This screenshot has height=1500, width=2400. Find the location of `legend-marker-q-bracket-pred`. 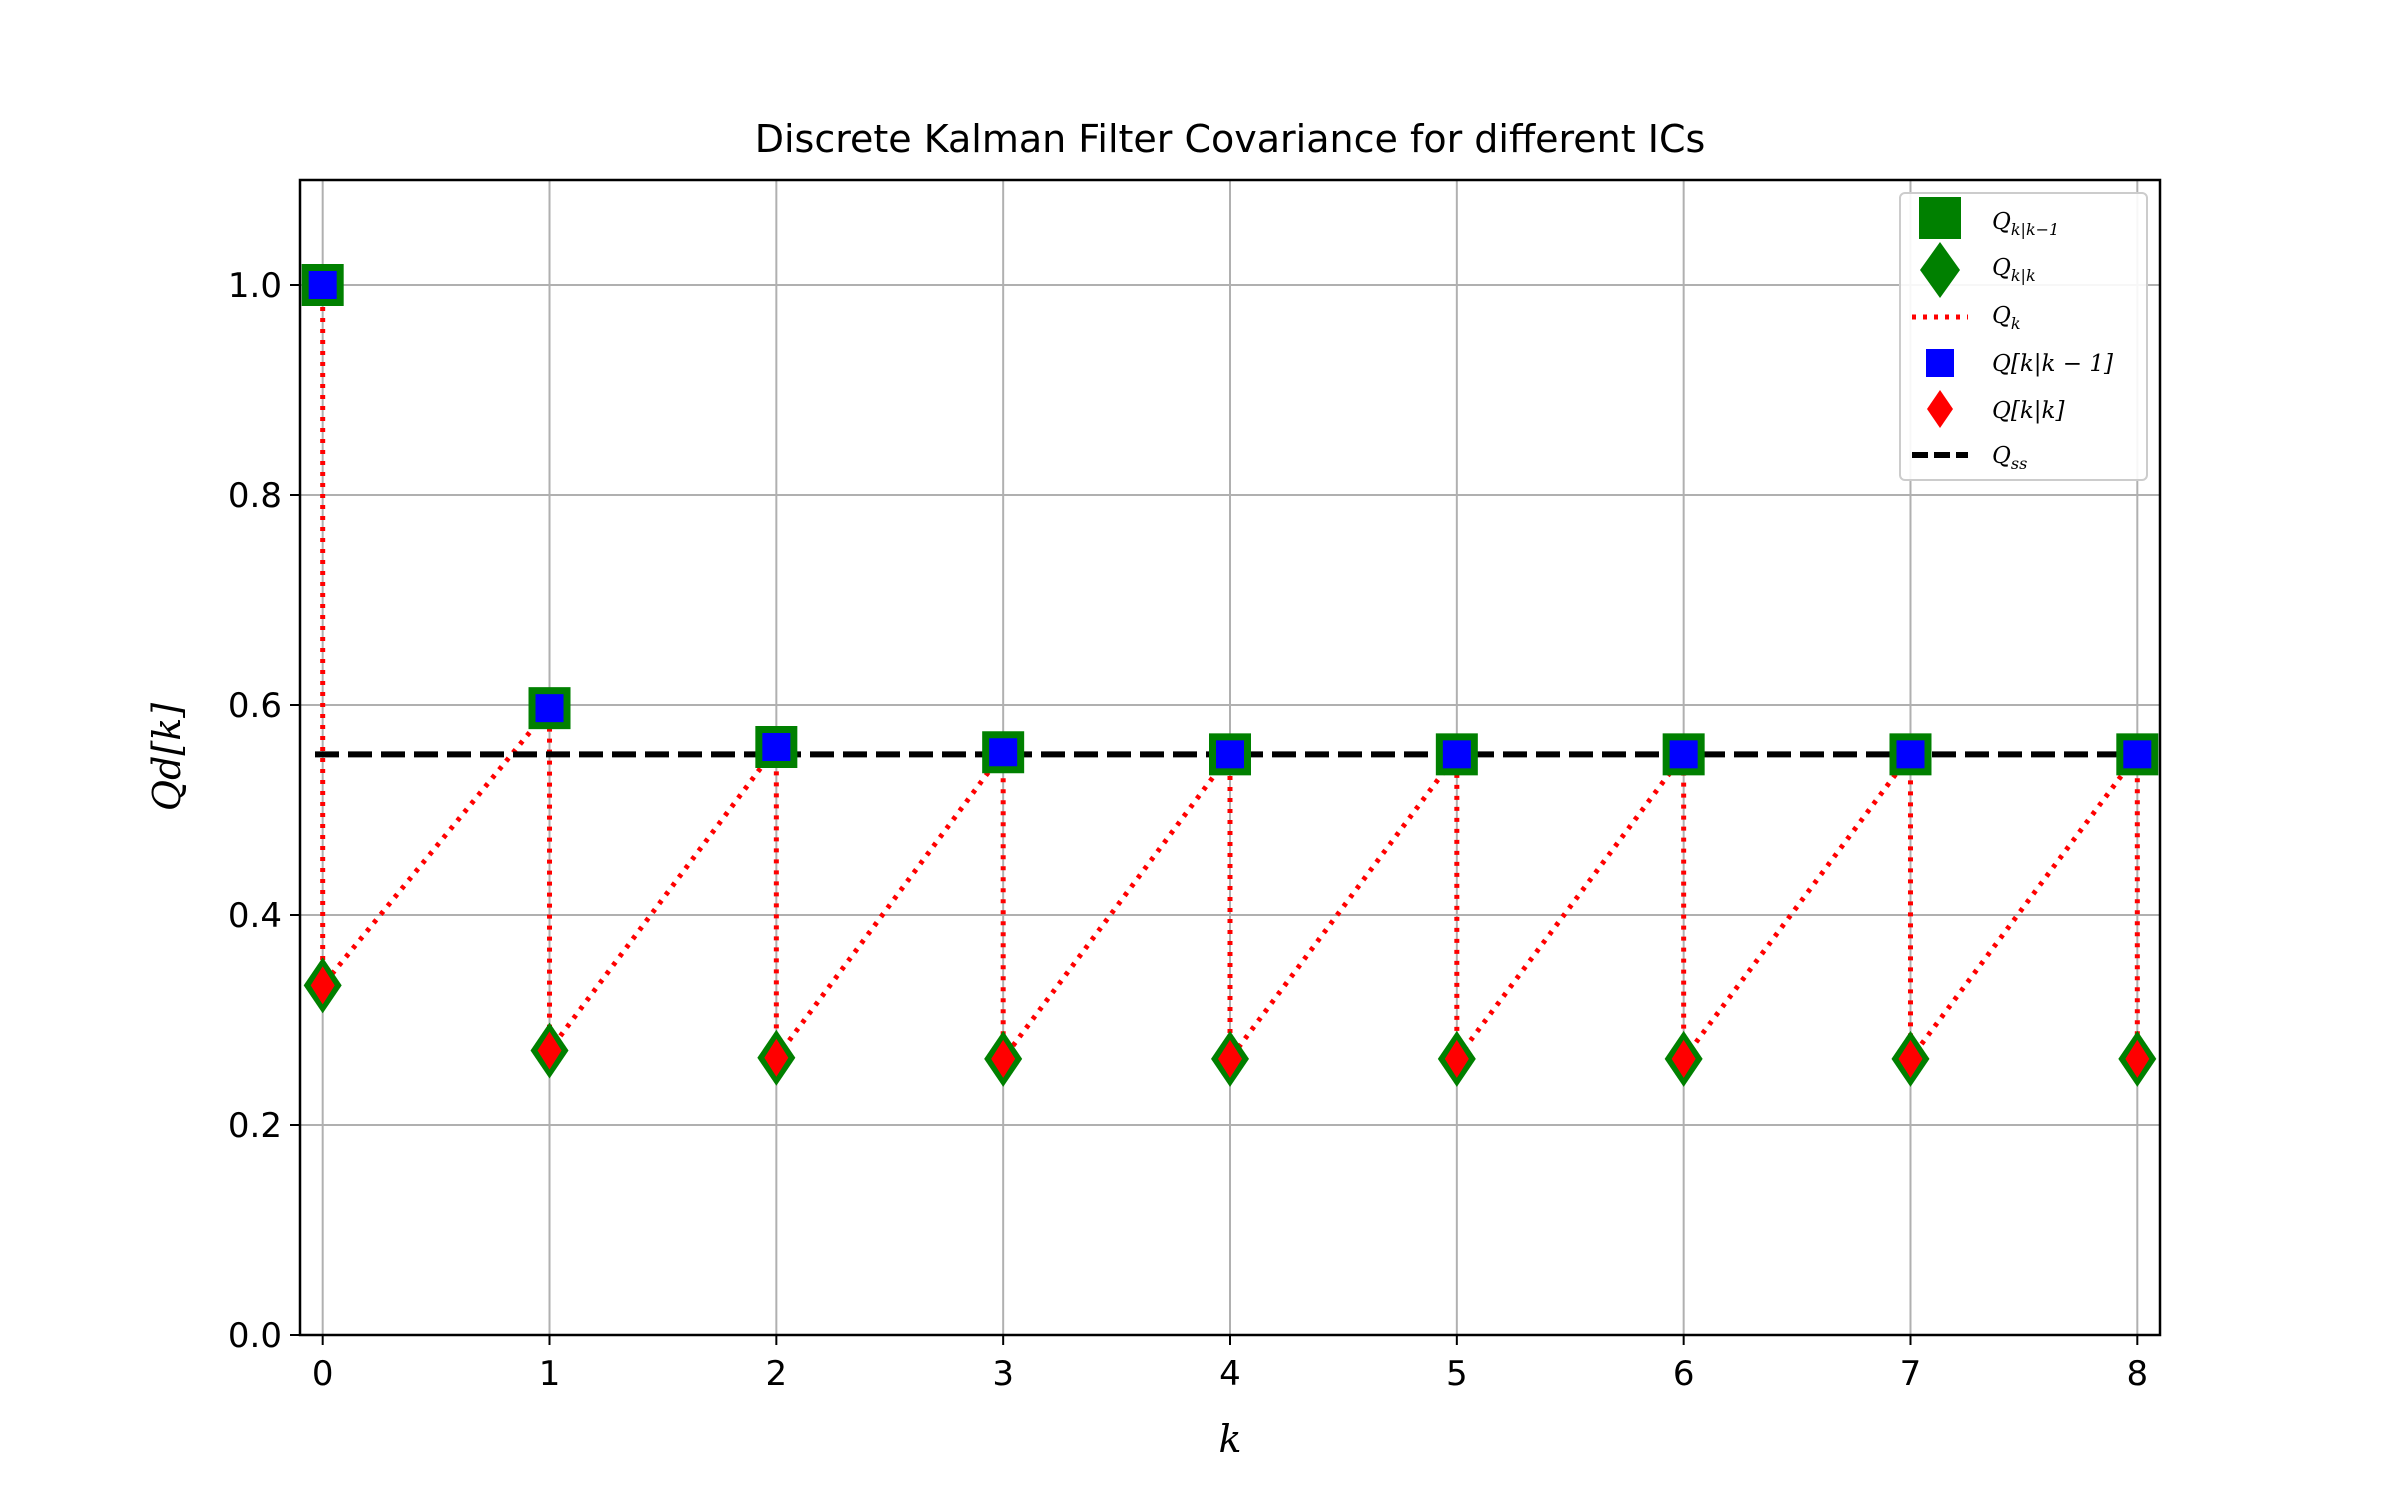

legend-marker-q-bracket-pred is located at coordinates (1940, 363).